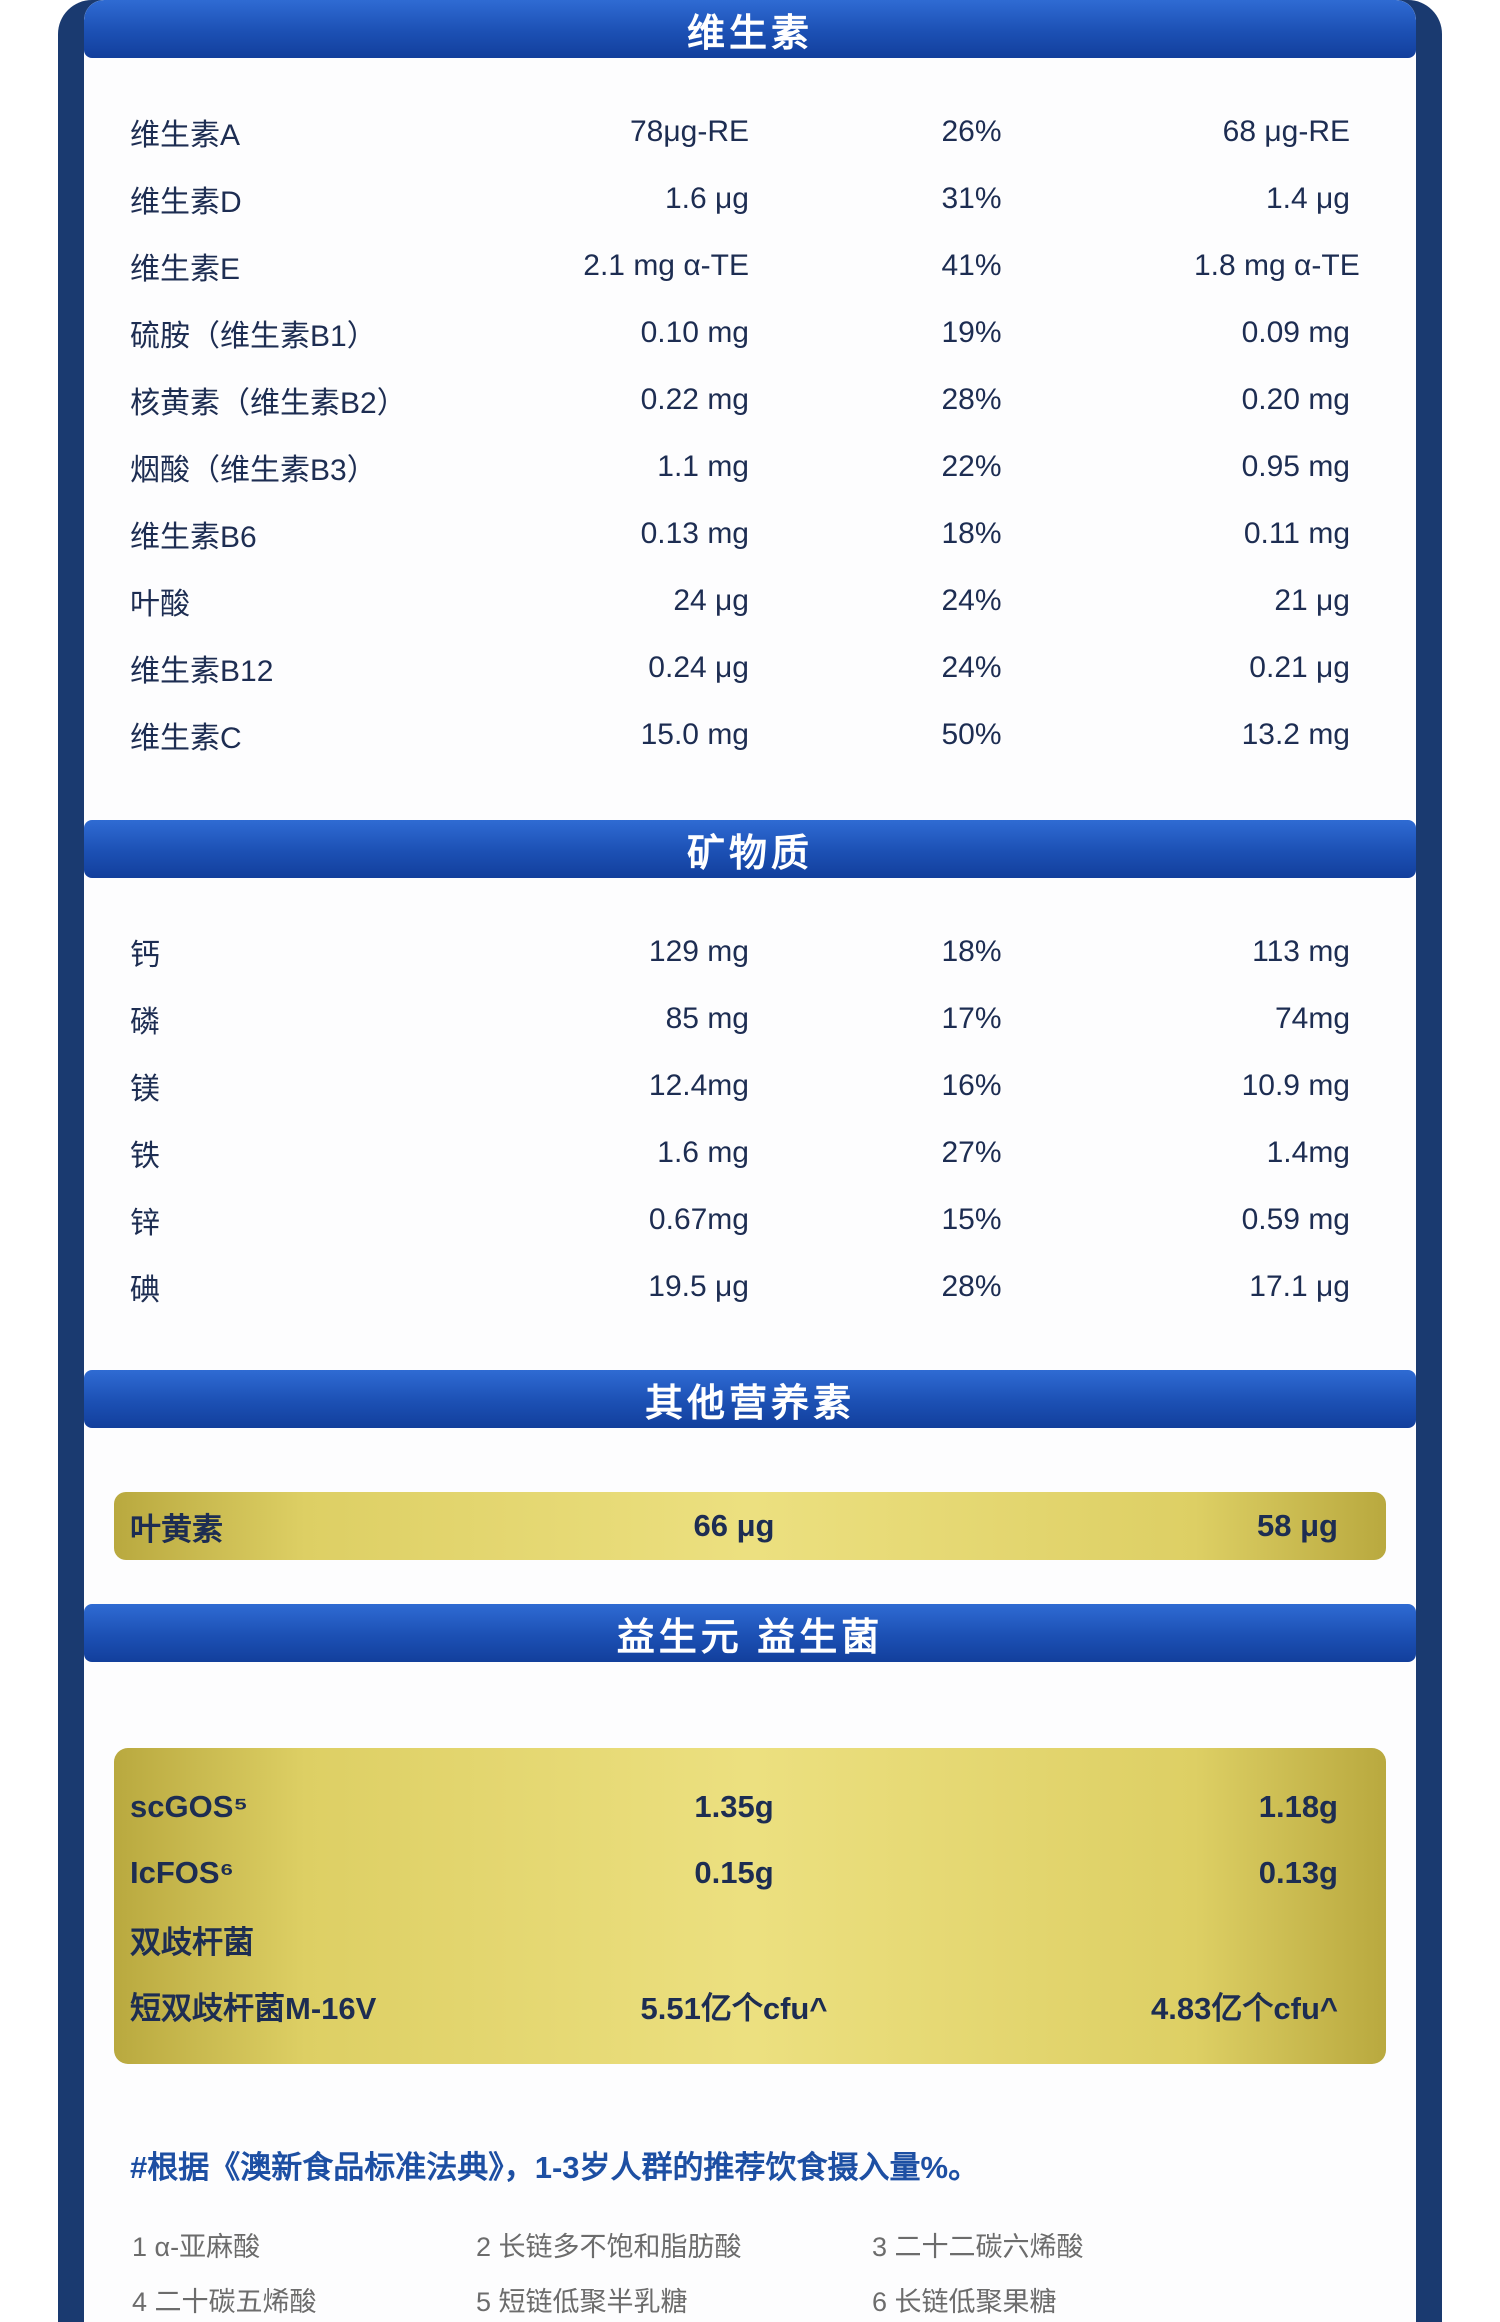 Image resolution: width=1500 pixels, height=2322 pixels. I want to click on section-title: 其他营养素, so click(749, 1403).